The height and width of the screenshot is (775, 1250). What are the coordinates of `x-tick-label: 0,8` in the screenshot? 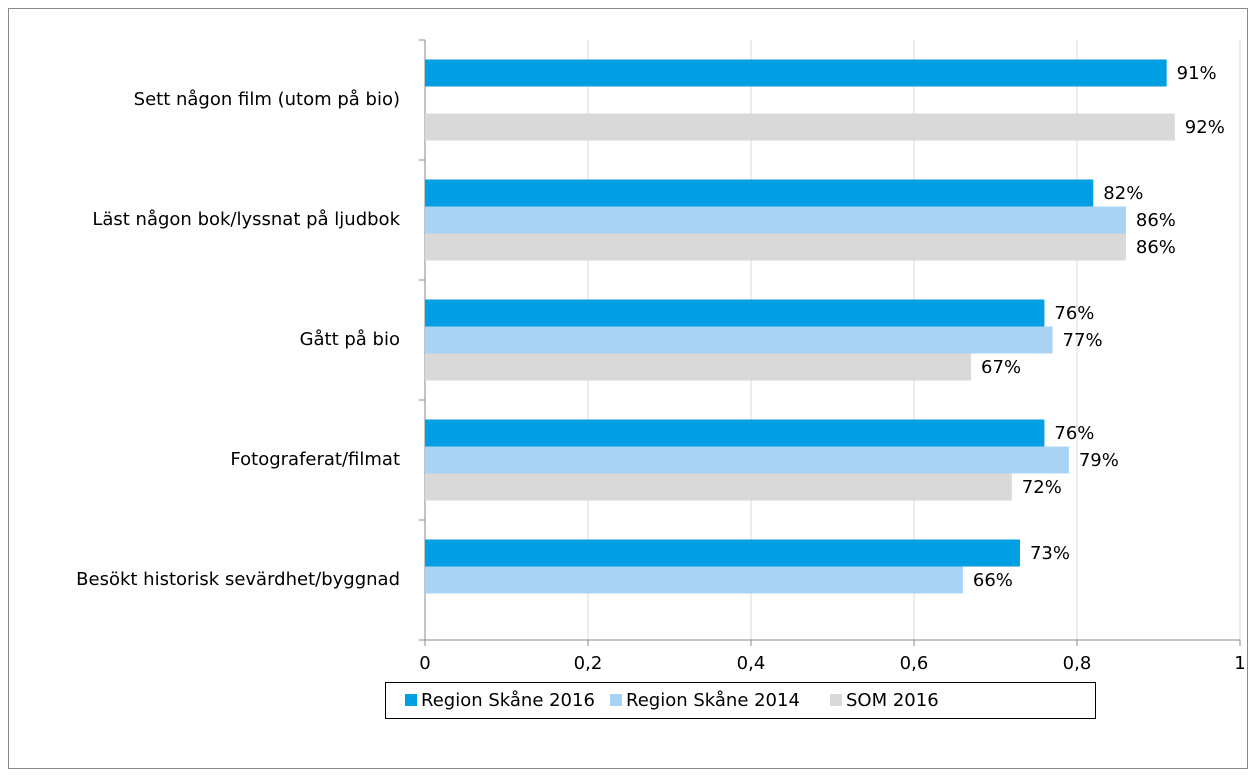 It's located at (1077, 663).